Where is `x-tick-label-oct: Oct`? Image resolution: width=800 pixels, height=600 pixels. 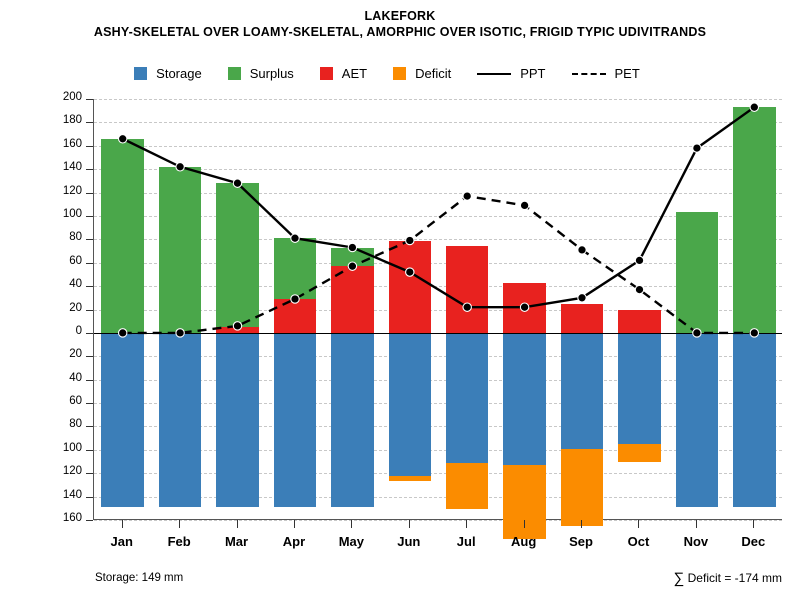 x-tick-label-oct: Oct is located at coordinates (638, 541).